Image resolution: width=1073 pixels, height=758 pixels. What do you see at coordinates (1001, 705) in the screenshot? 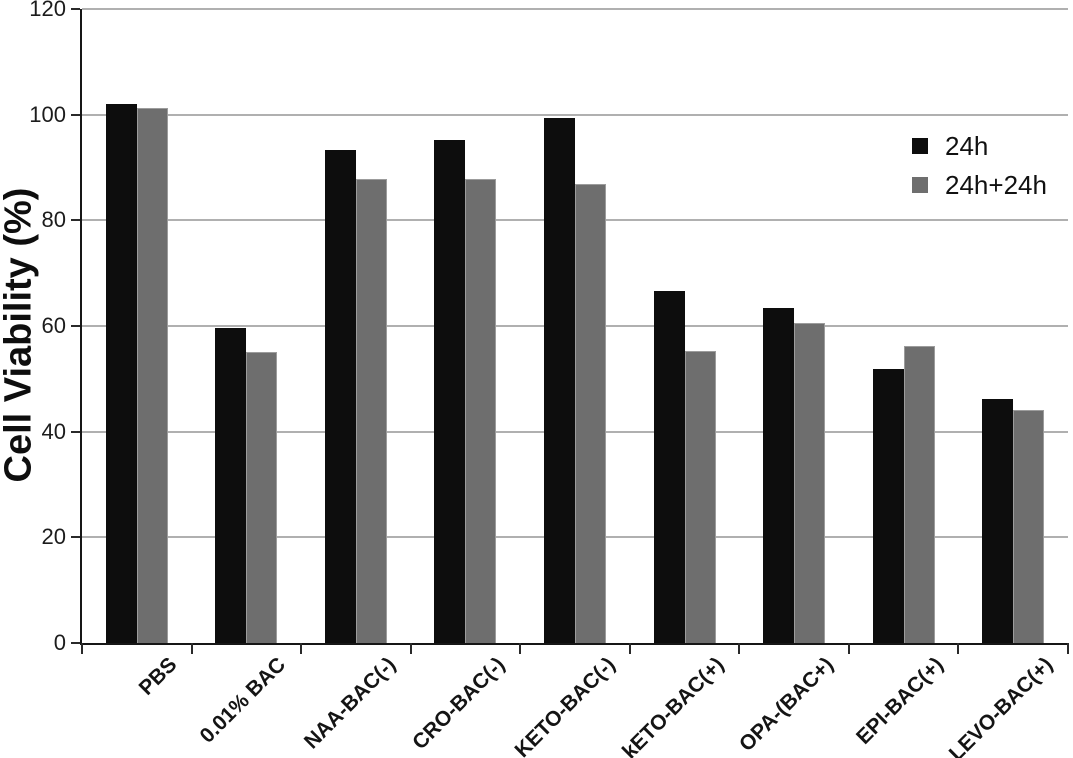
I see `x-label-text-LEVO-BAC(+): LEVO-BAC(+)` at bounding box center [1001, 705].